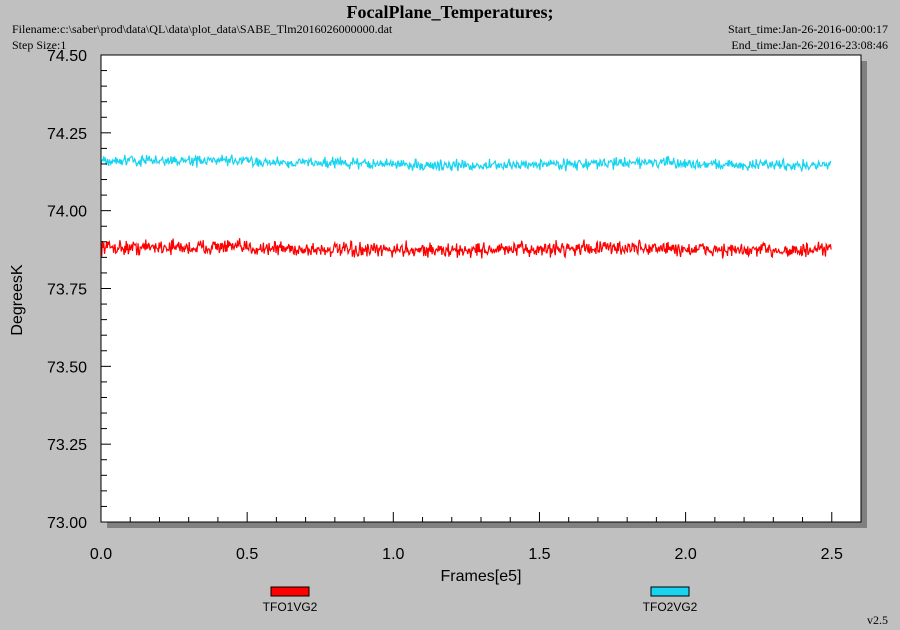  What do you see at coordinates (809, 45) in the screenshot?
I see `end-time-label: End_time:Jan-26-2016-23:08:46` at bounding box center [809, 45].